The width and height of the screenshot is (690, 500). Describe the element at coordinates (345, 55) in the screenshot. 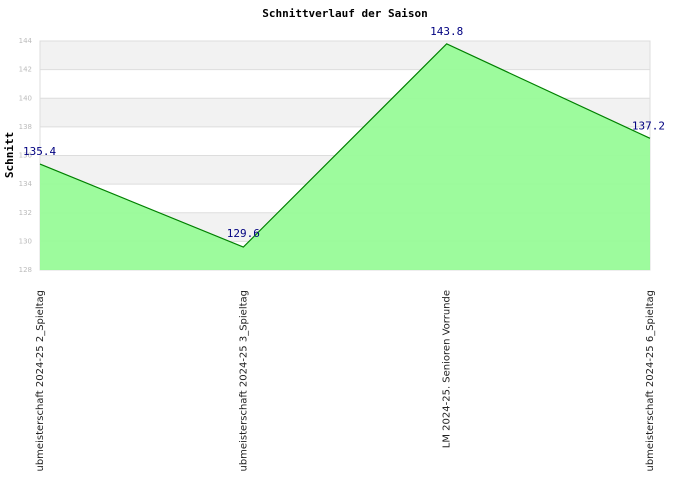

I see `grid-band` at that location.